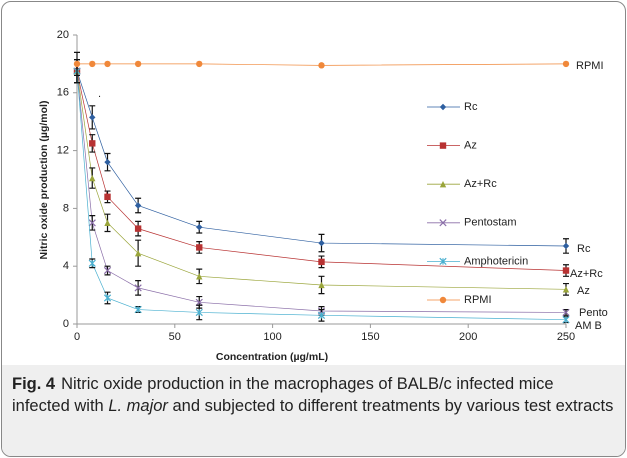  I want to click on annotation: AM B, so click(588, 326).